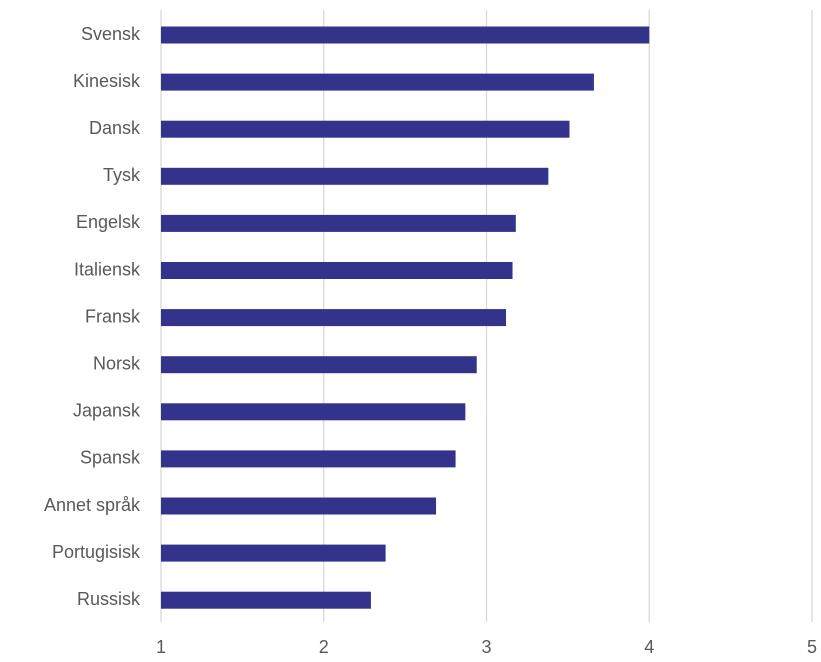  Describe the element at coordinates (108, 222) in the screenshot. I see `category-label: Engelsk` at that location.